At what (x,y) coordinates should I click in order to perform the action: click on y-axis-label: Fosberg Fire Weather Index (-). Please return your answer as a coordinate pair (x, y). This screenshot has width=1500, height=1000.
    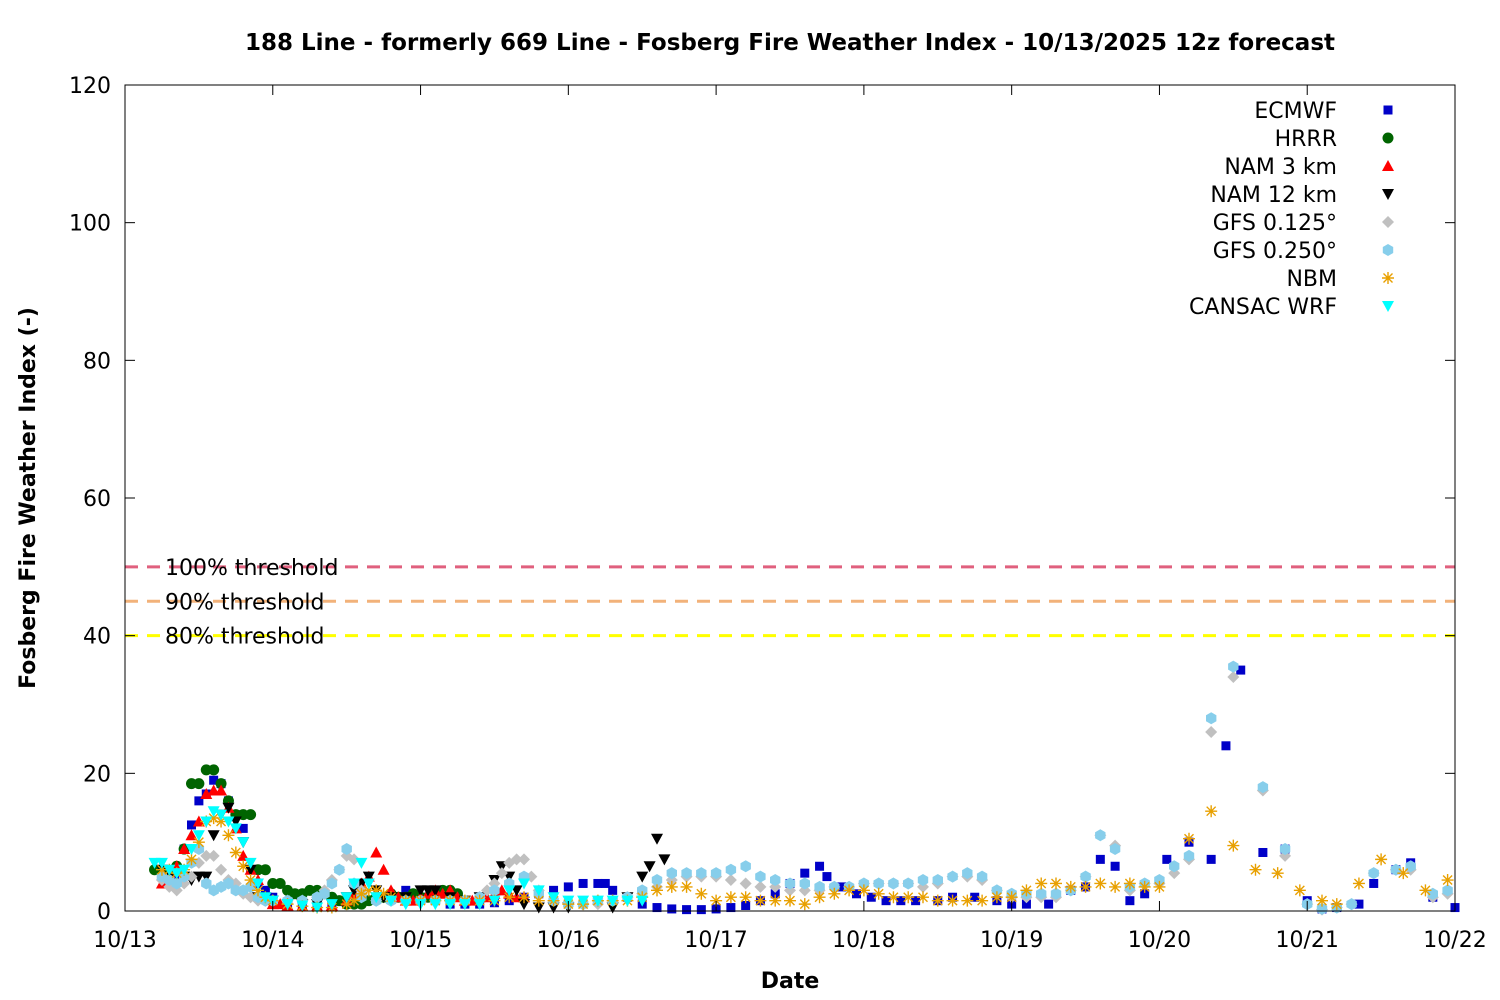
    Looking at the image, I should click on (28, 498).